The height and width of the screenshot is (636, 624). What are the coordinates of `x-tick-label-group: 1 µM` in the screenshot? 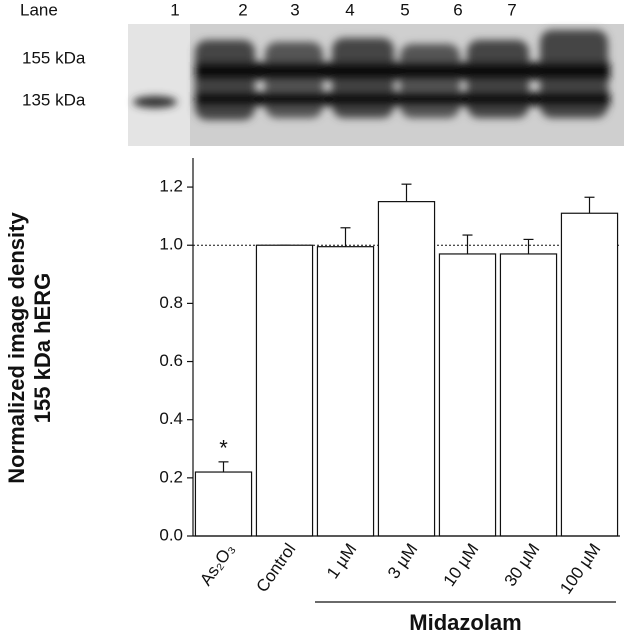 It's located at (341, 561).